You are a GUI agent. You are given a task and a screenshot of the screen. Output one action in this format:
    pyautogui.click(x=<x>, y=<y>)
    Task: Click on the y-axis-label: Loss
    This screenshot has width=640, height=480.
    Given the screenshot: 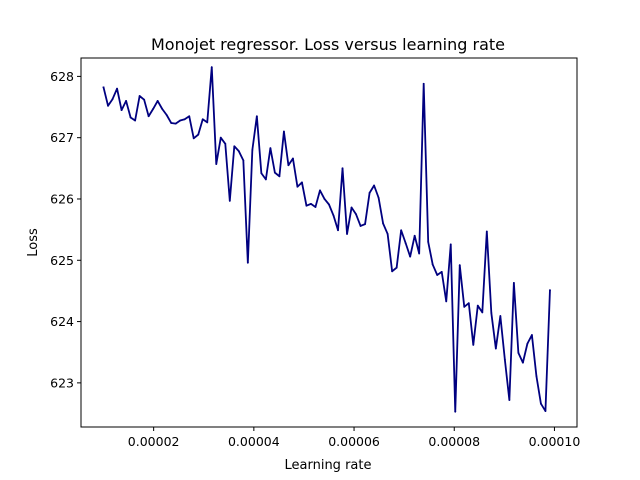 What is the action you would take?
    pyautogui.click(x=33, y=242)
    